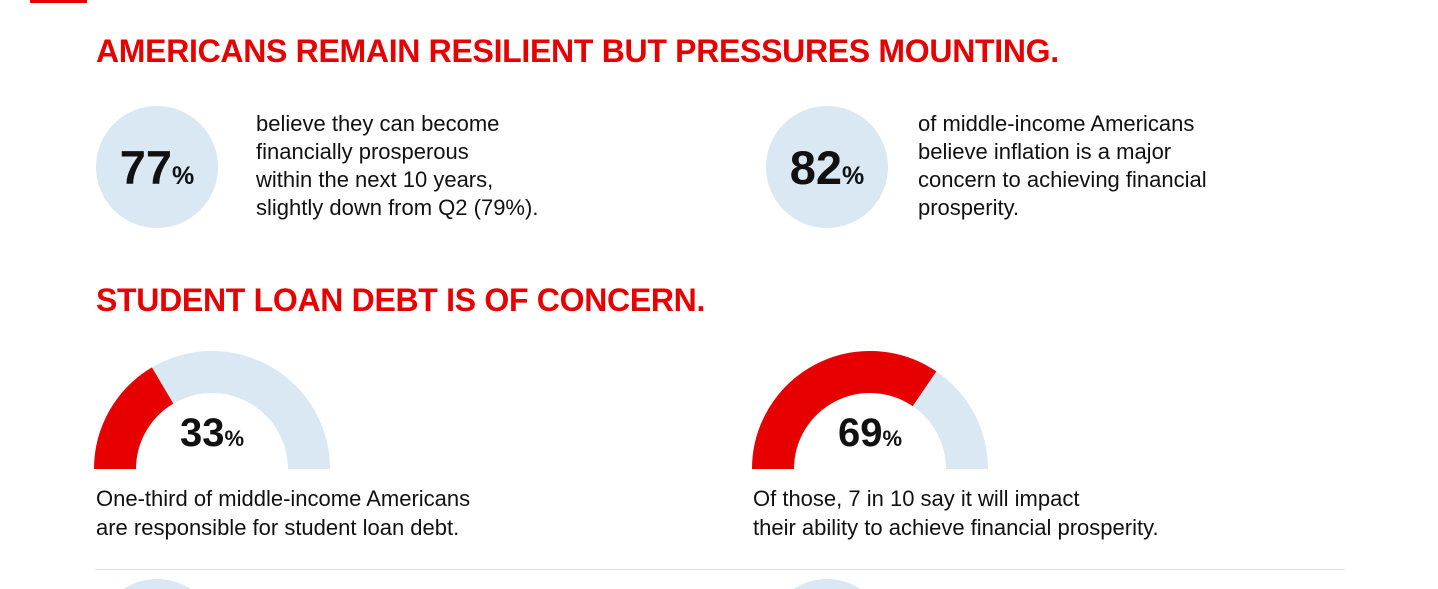 The height and width of the screenshot is (589, 1438). What do you see at coordinates (58, 1) in the screenshot?
I see `top-accent-mark` at bounding box center [58, 1].